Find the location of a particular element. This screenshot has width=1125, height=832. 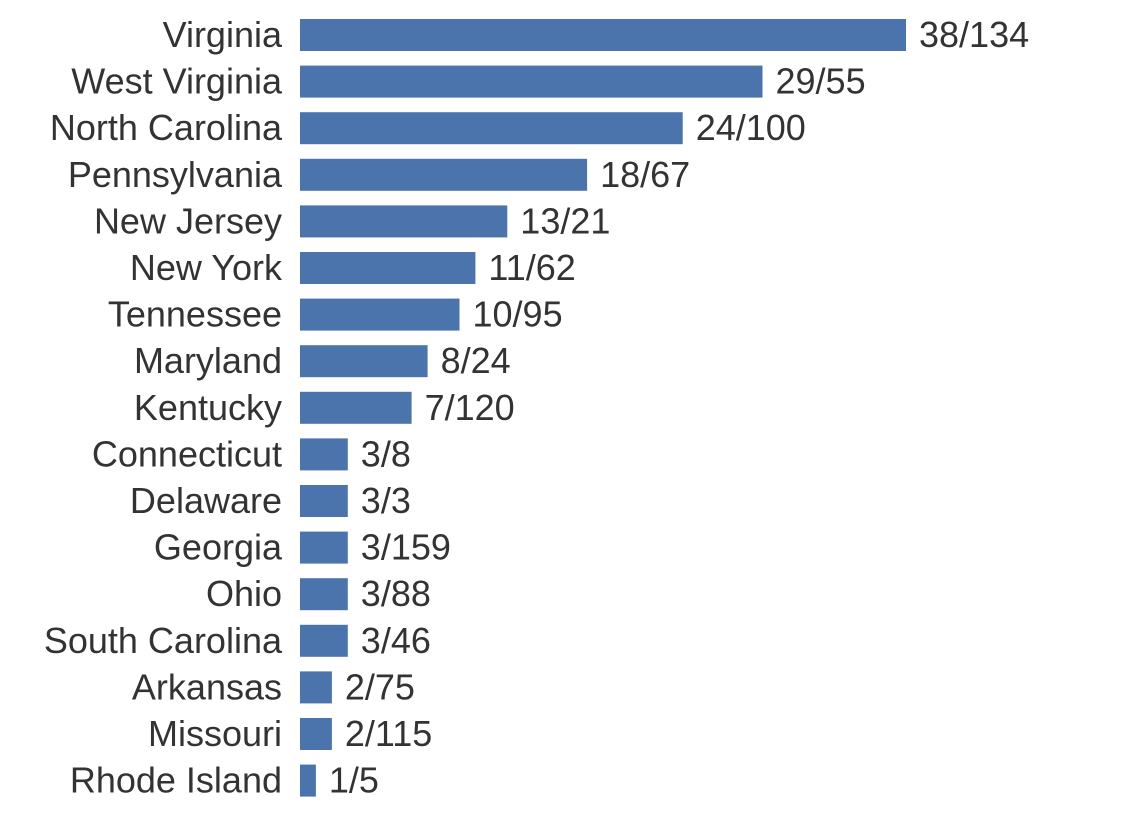

data-label: 24/100 is located at coordinates (751, 127).